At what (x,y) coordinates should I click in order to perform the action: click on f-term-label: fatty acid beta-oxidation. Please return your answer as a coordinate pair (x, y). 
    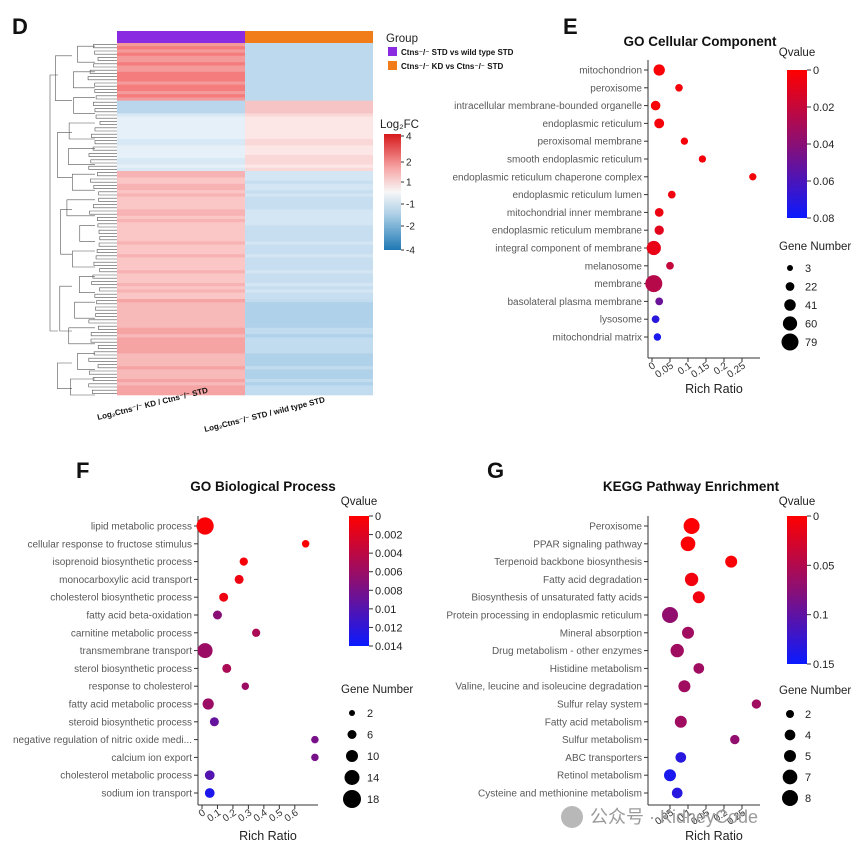
    Looking at the image, I should click on (139, 616).